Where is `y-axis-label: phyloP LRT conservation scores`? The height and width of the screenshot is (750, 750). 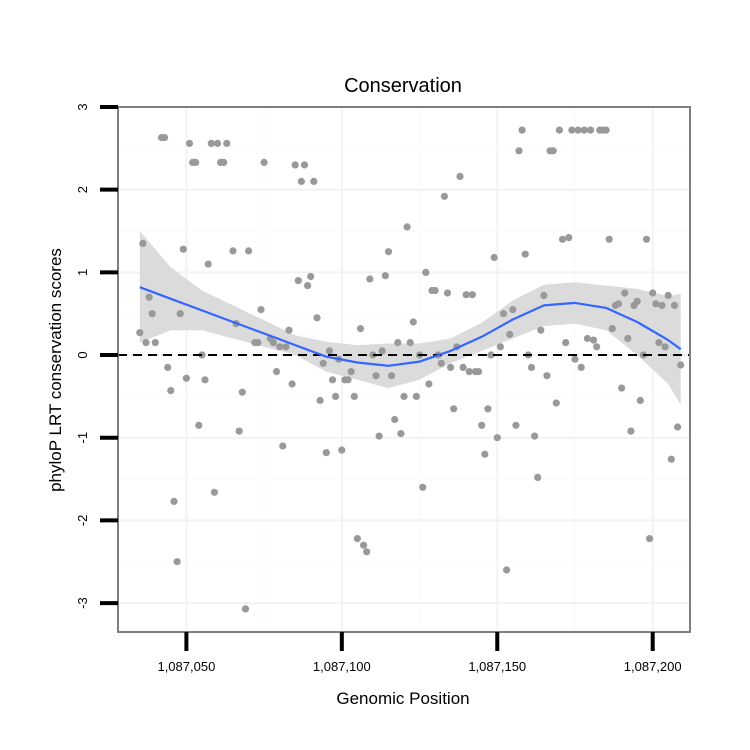 y-axis-label: phyloP LRT conservation scores is located at coordinates (55, 370).